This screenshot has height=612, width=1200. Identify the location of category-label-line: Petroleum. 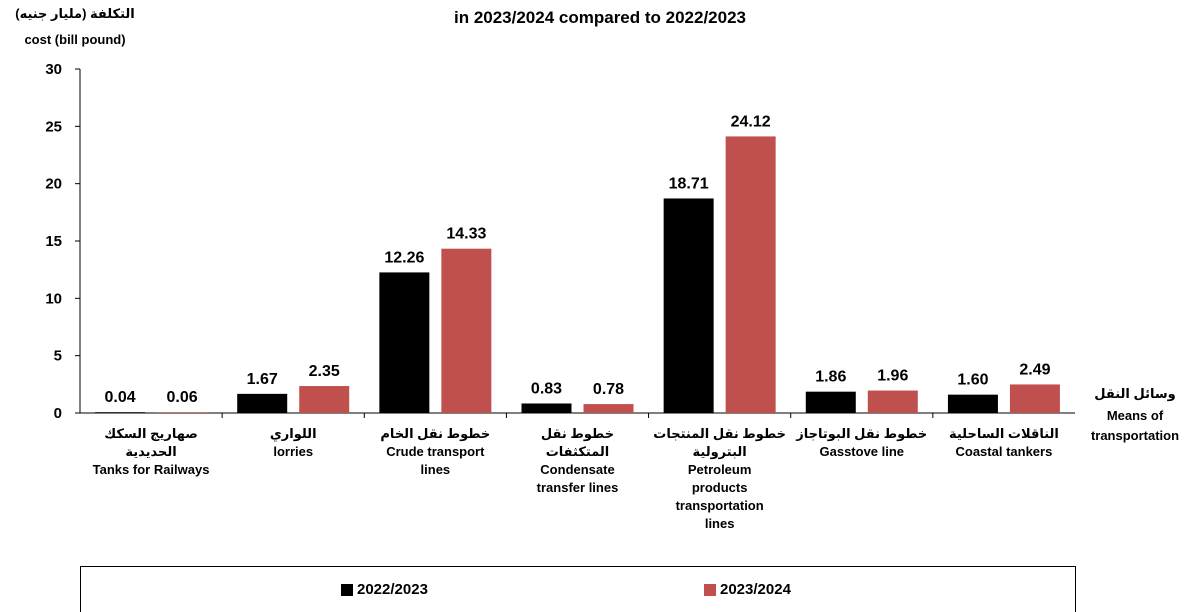
(719, 469).